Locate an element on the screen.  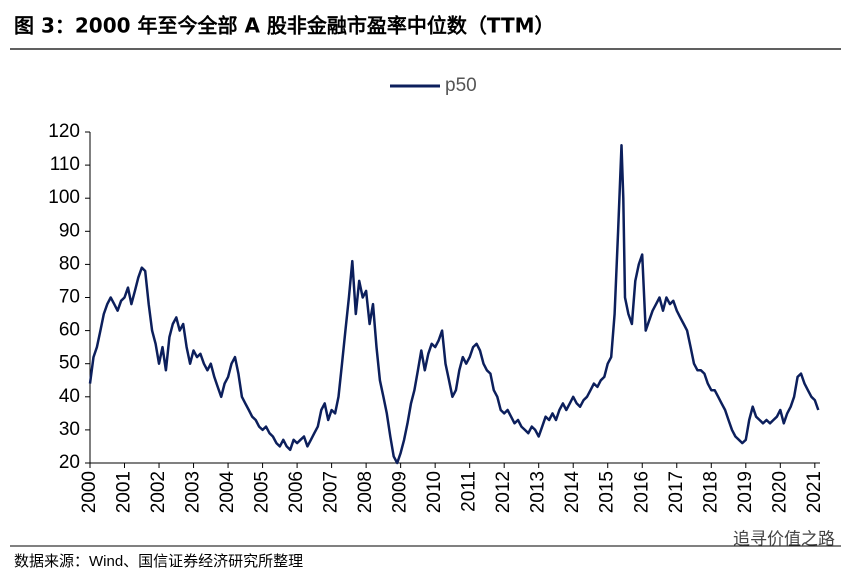
y-tick-label: 30 is located at coordinates (69, 429).